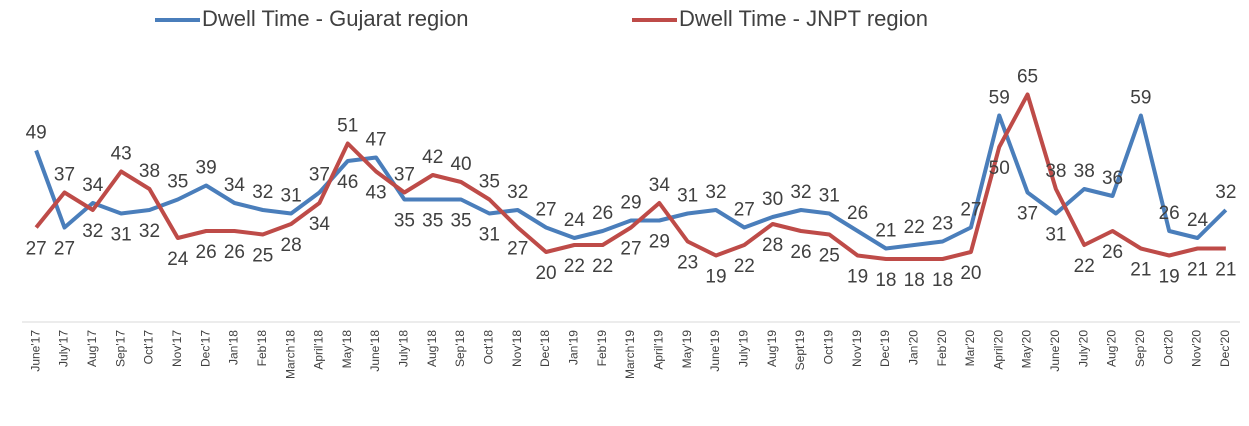  What do you see at coordinates (574, 347) in the screenshot?
I see `x-tick-label: Jan'19` at bounding box center [574, 347].